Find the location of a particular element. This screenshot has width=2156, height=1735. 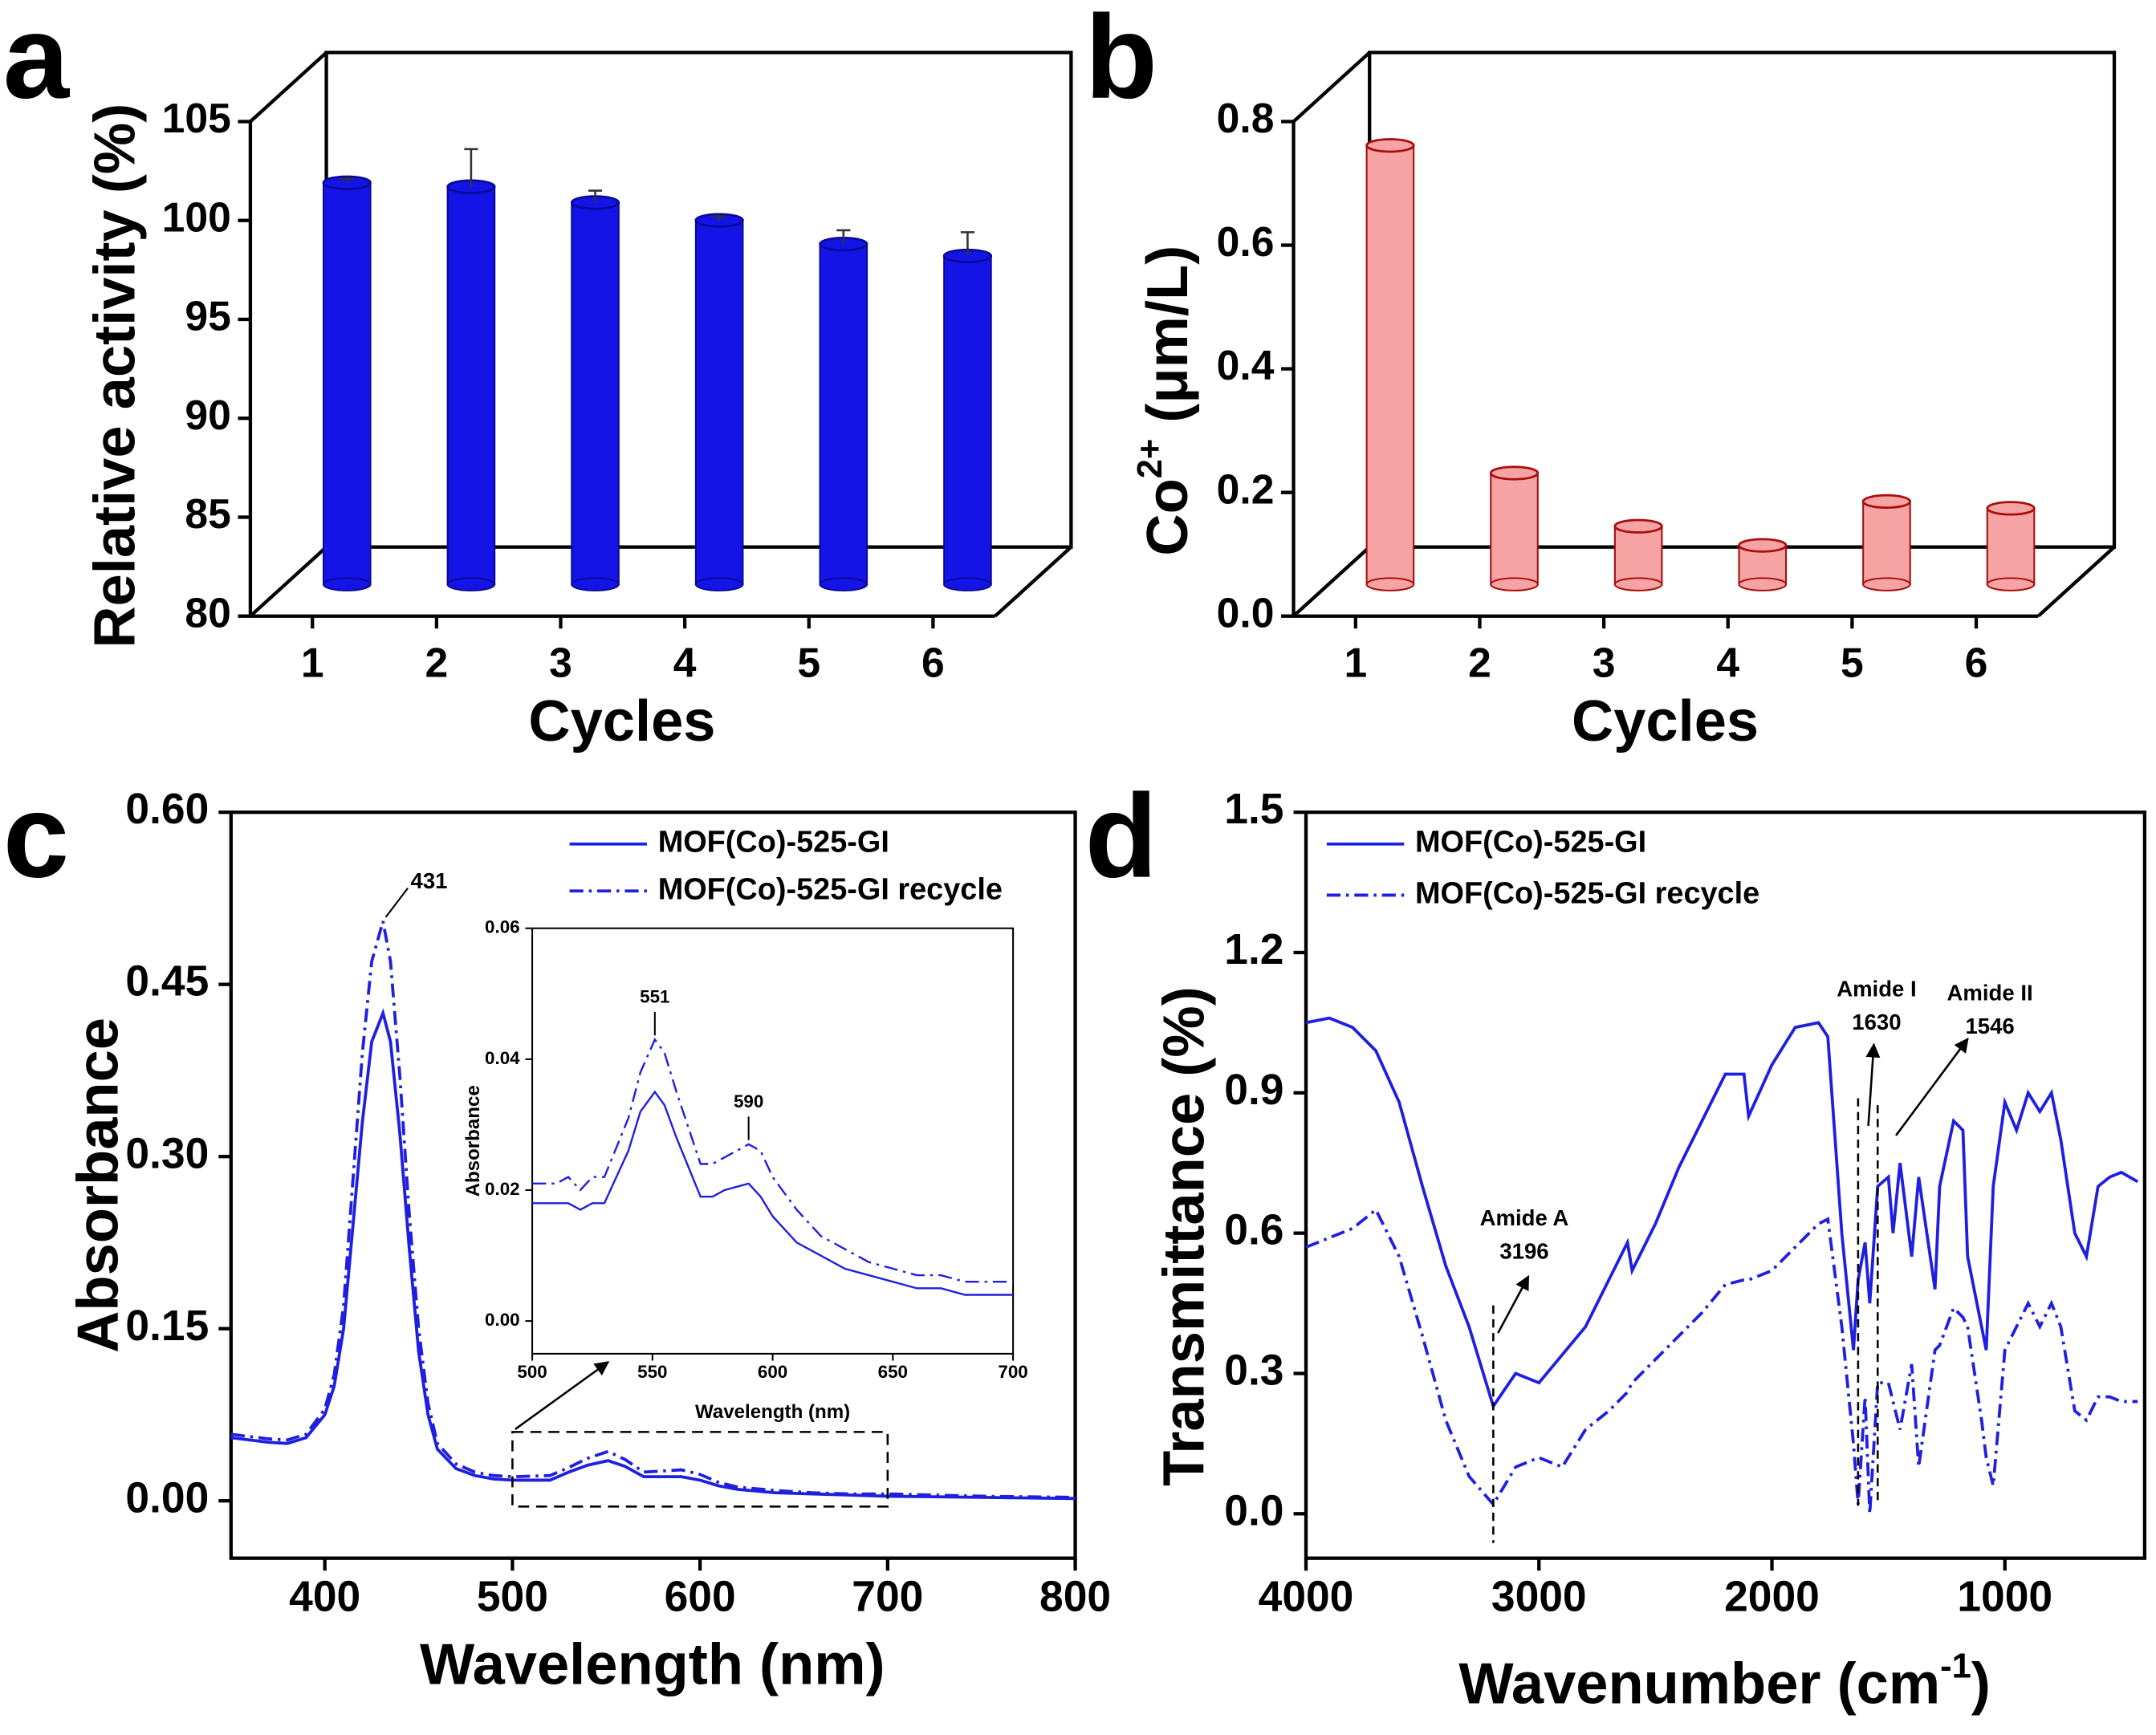

y-tick-label: 0.04 is located at coordinates (502, 1058).